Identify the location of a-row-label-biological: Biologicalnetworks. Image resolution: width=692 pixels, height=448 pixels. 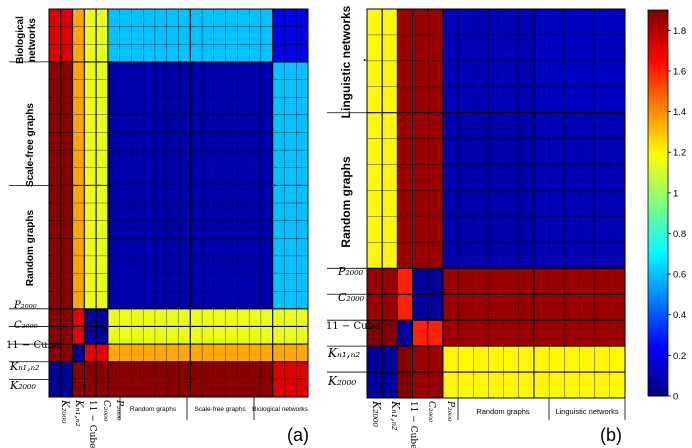
(26, 40).